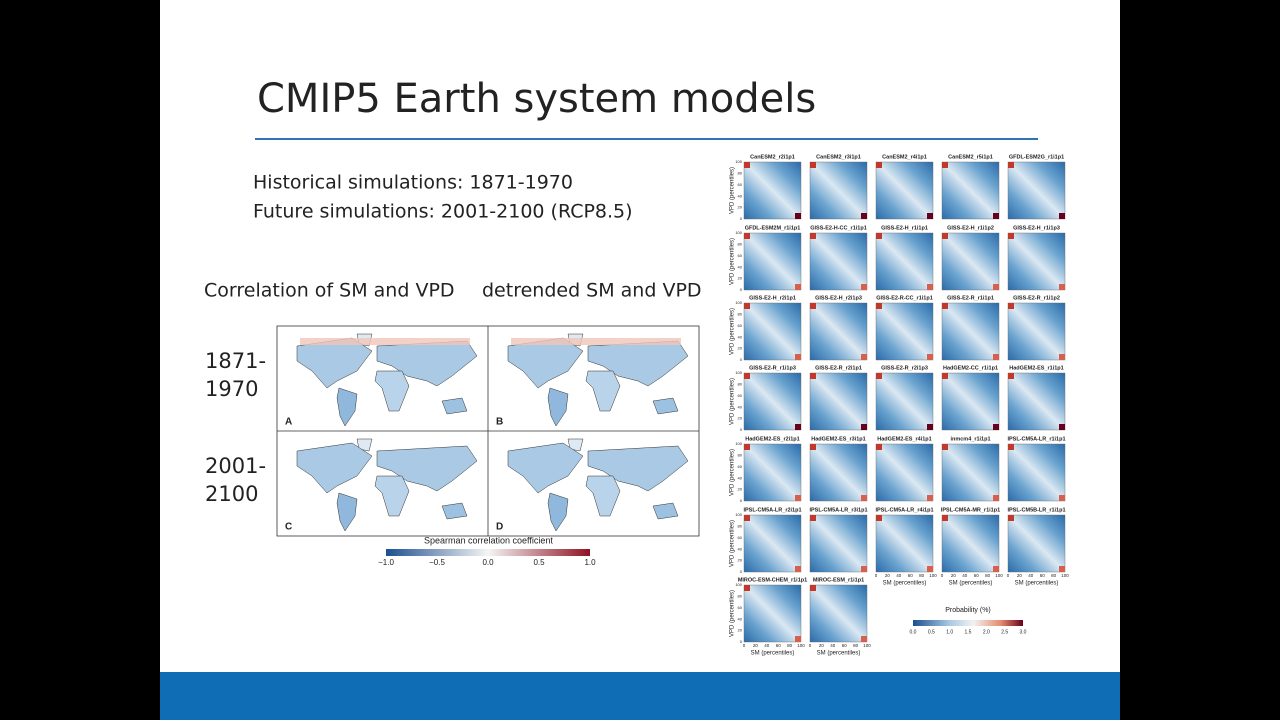 The image size is (1280, 720). I want to click on colorbar-label: Probability (%), so click(968, 610).